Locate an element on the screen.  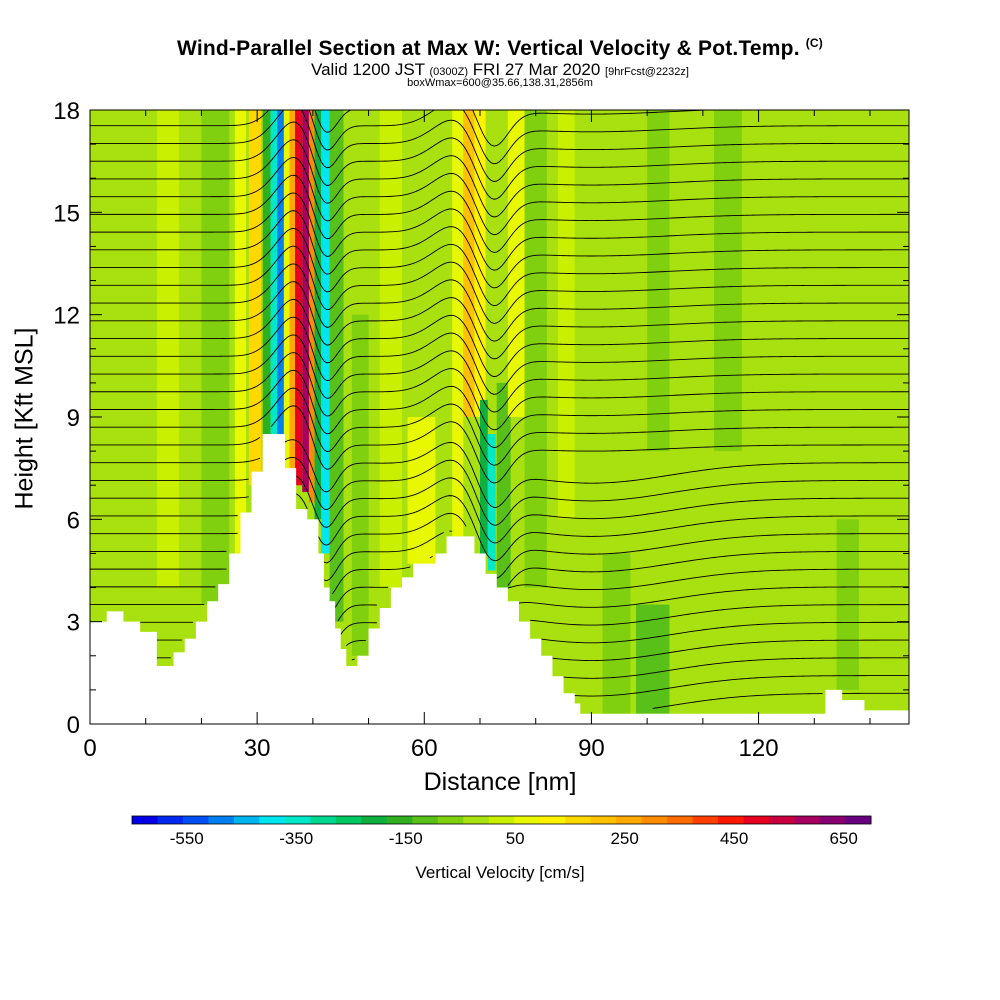
x-tick-label: 120 is located at coordinates (759, 748).